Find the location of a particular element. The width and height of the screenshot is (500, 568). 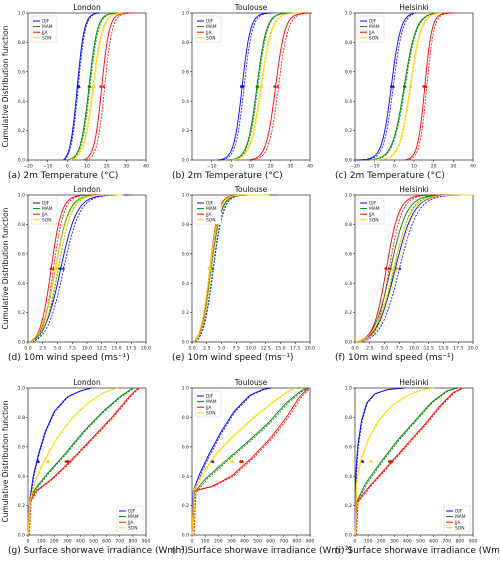

legend-label-son: SON is located at coordinates (211, 220).